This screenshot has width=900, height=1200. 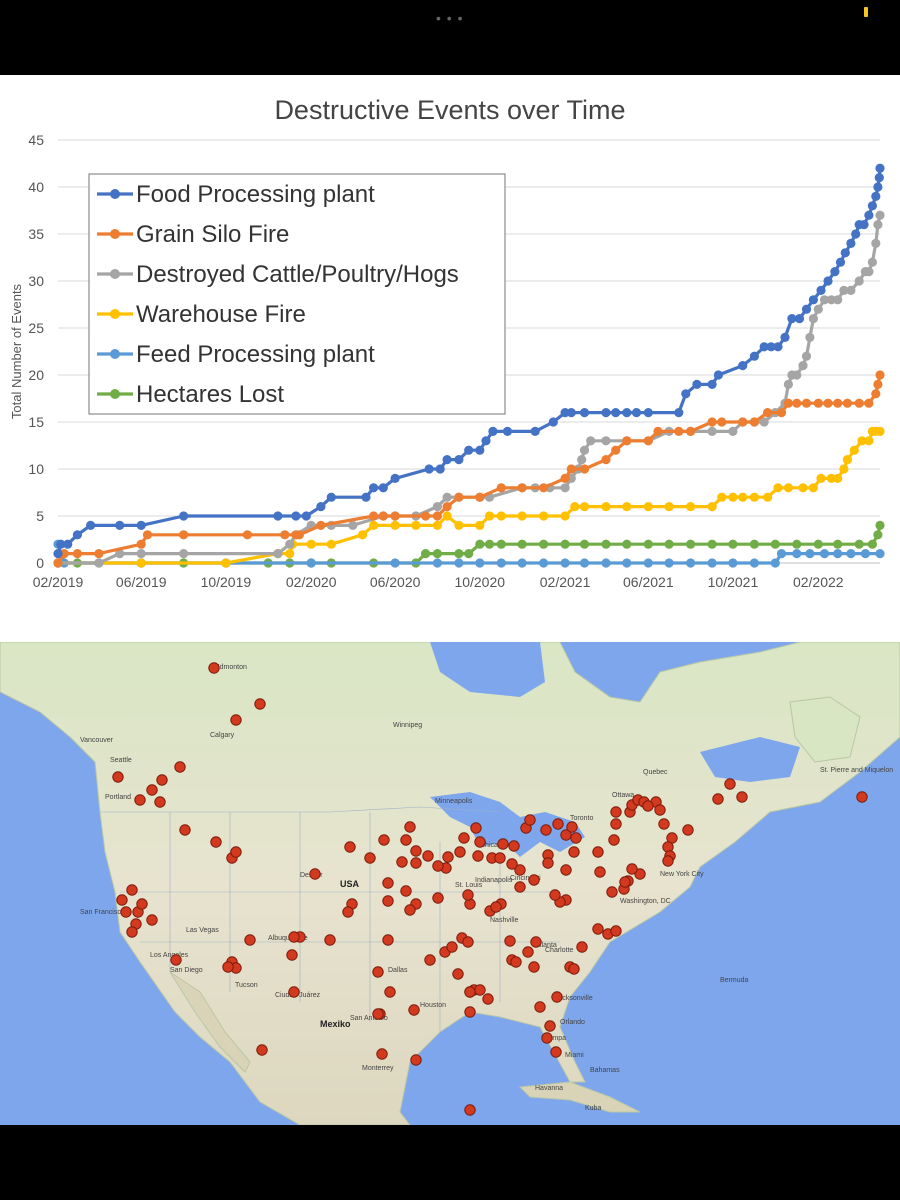 I want to click on map-label: Indianapolis, so click(x=494, y=880).